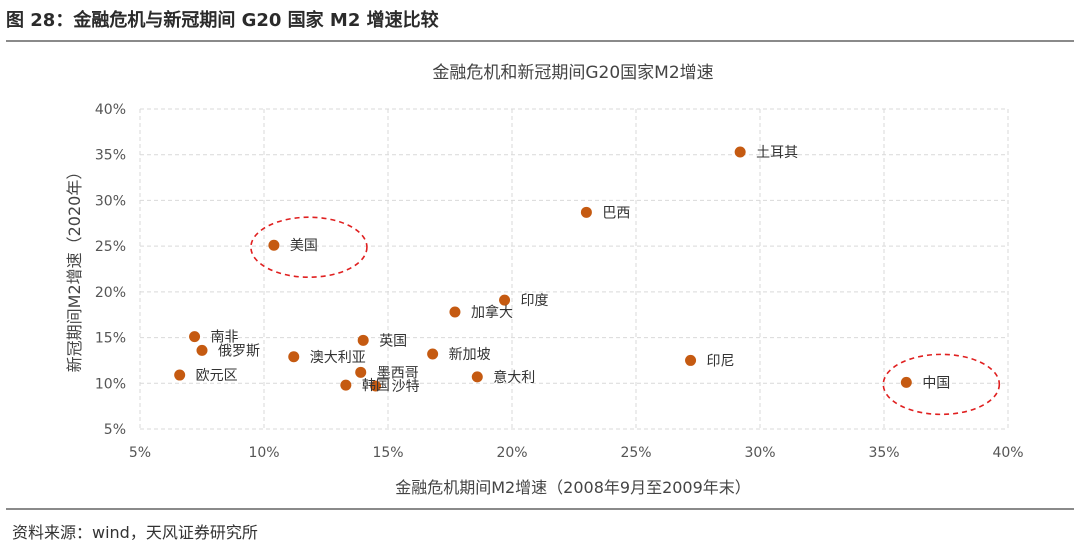  I want to click on data-point-label: 土耳其, so click(777, 153).